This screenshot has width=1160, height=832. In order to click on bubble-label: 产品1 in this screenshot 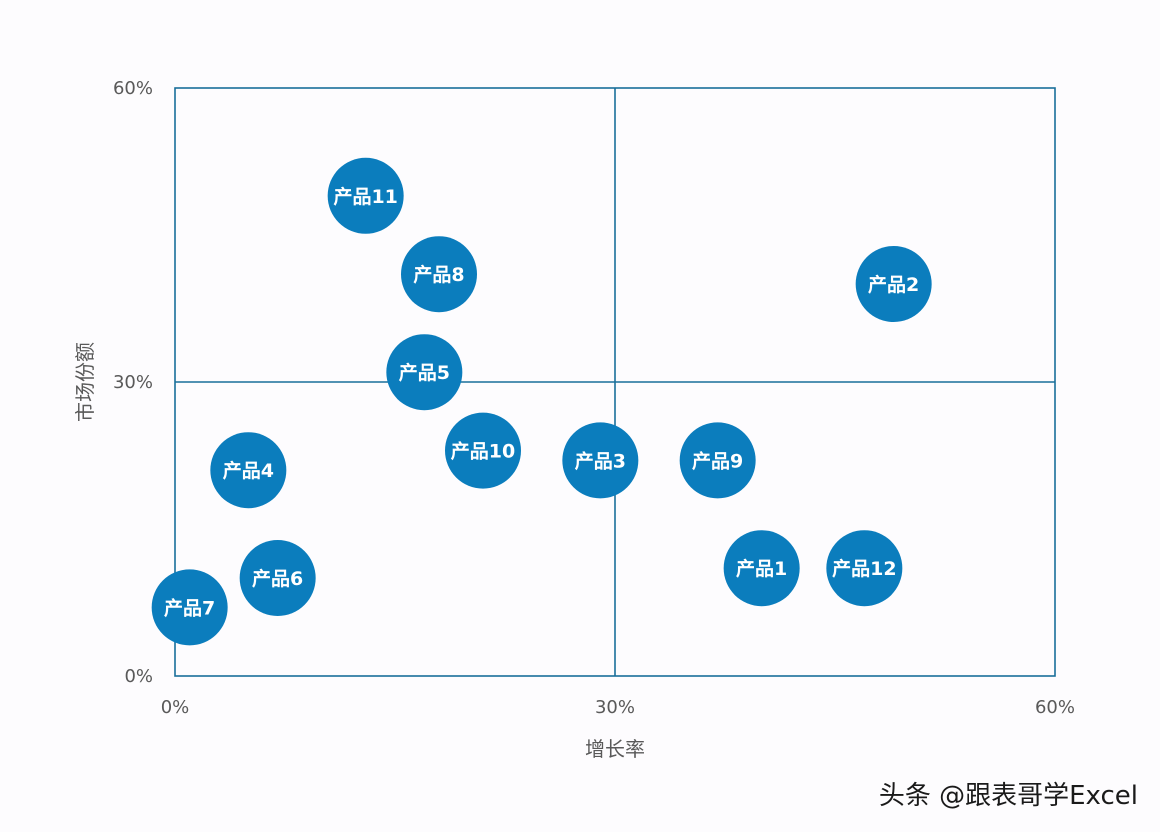, I will do `click(761, 568)`.